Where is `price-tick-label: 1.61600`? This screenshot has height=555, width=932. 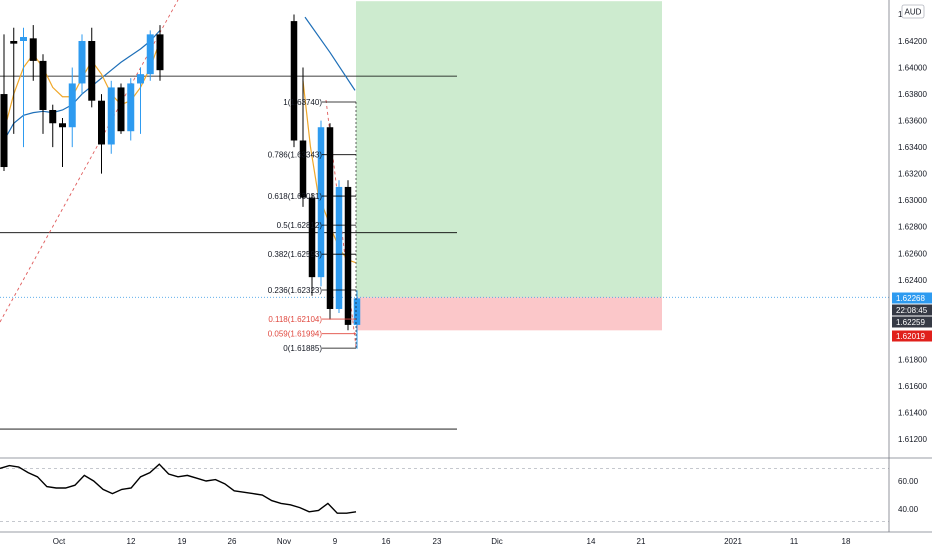
price-tick-label: 1.61600 is located at coordinates (912, 386).